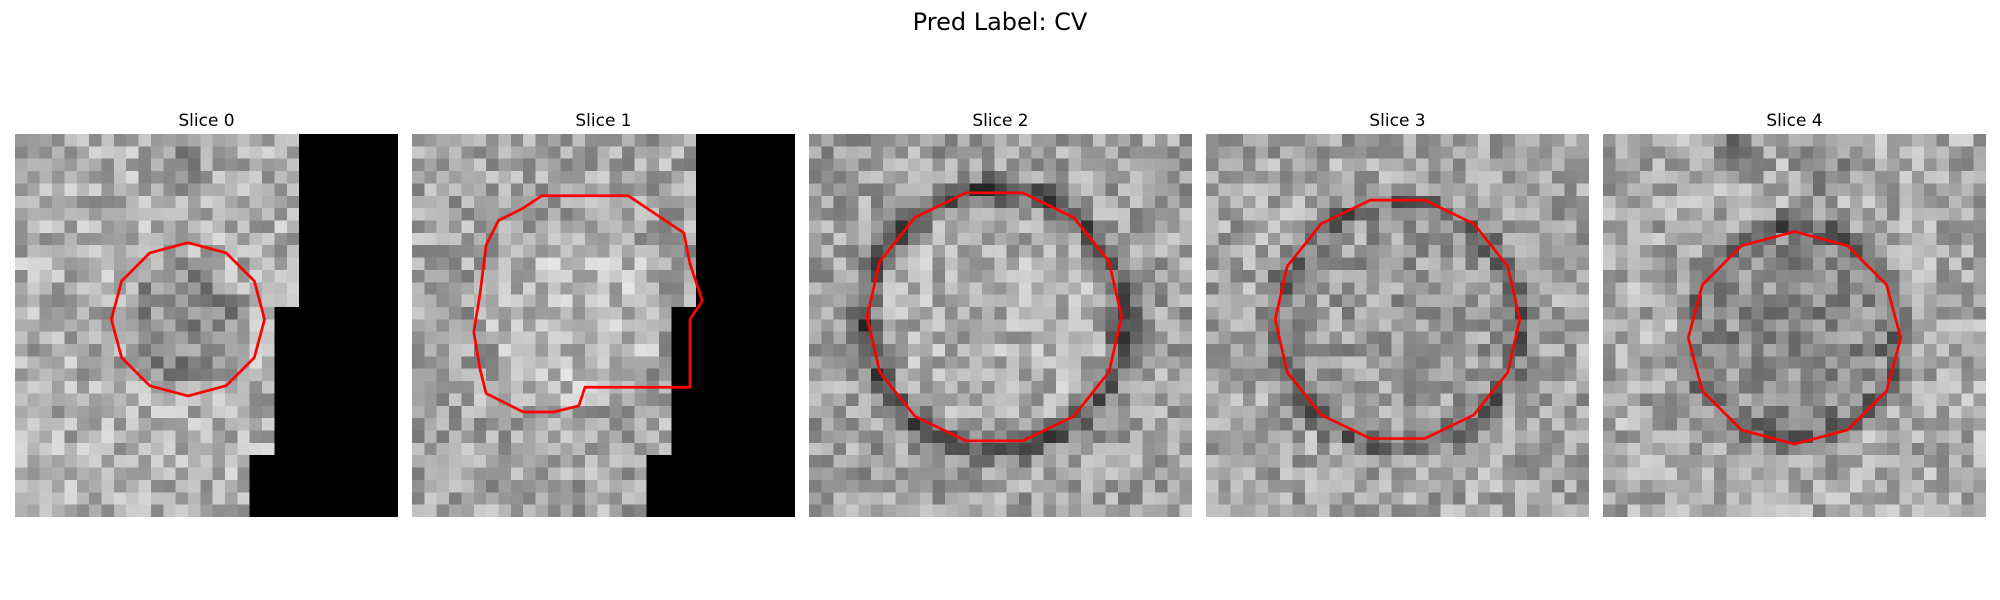  I want to click on slice-panel-2: Slice 2, so click(1000, 312).